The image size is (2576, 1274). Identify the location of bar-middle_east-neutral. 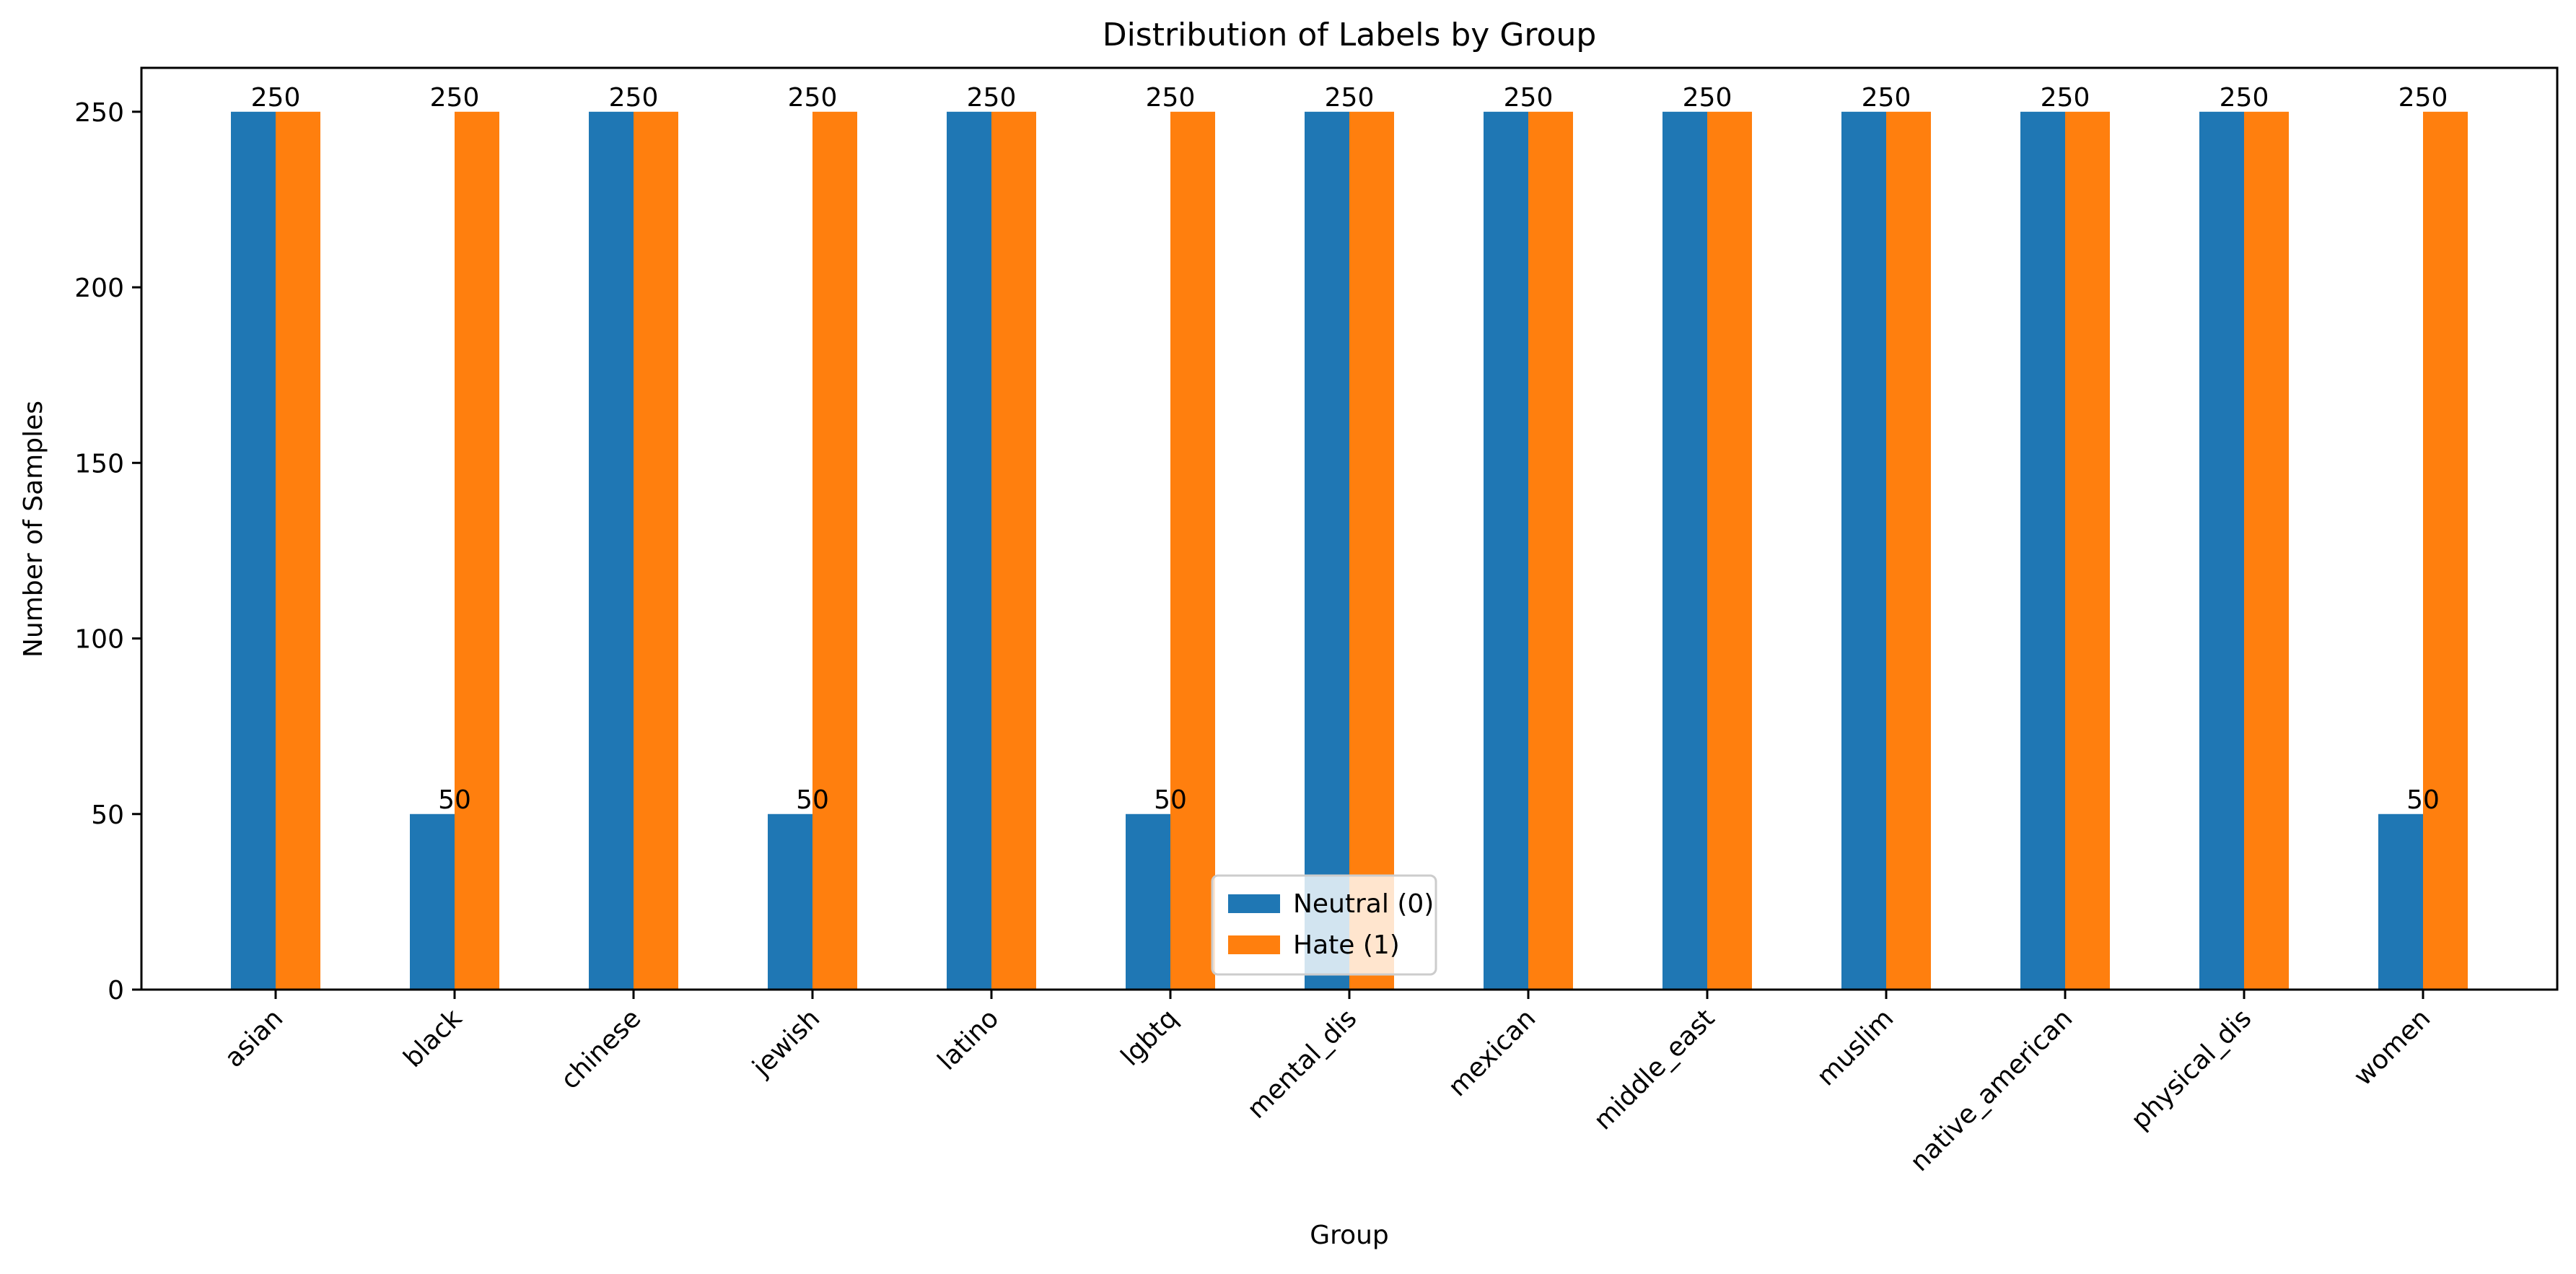
(1684, 550).